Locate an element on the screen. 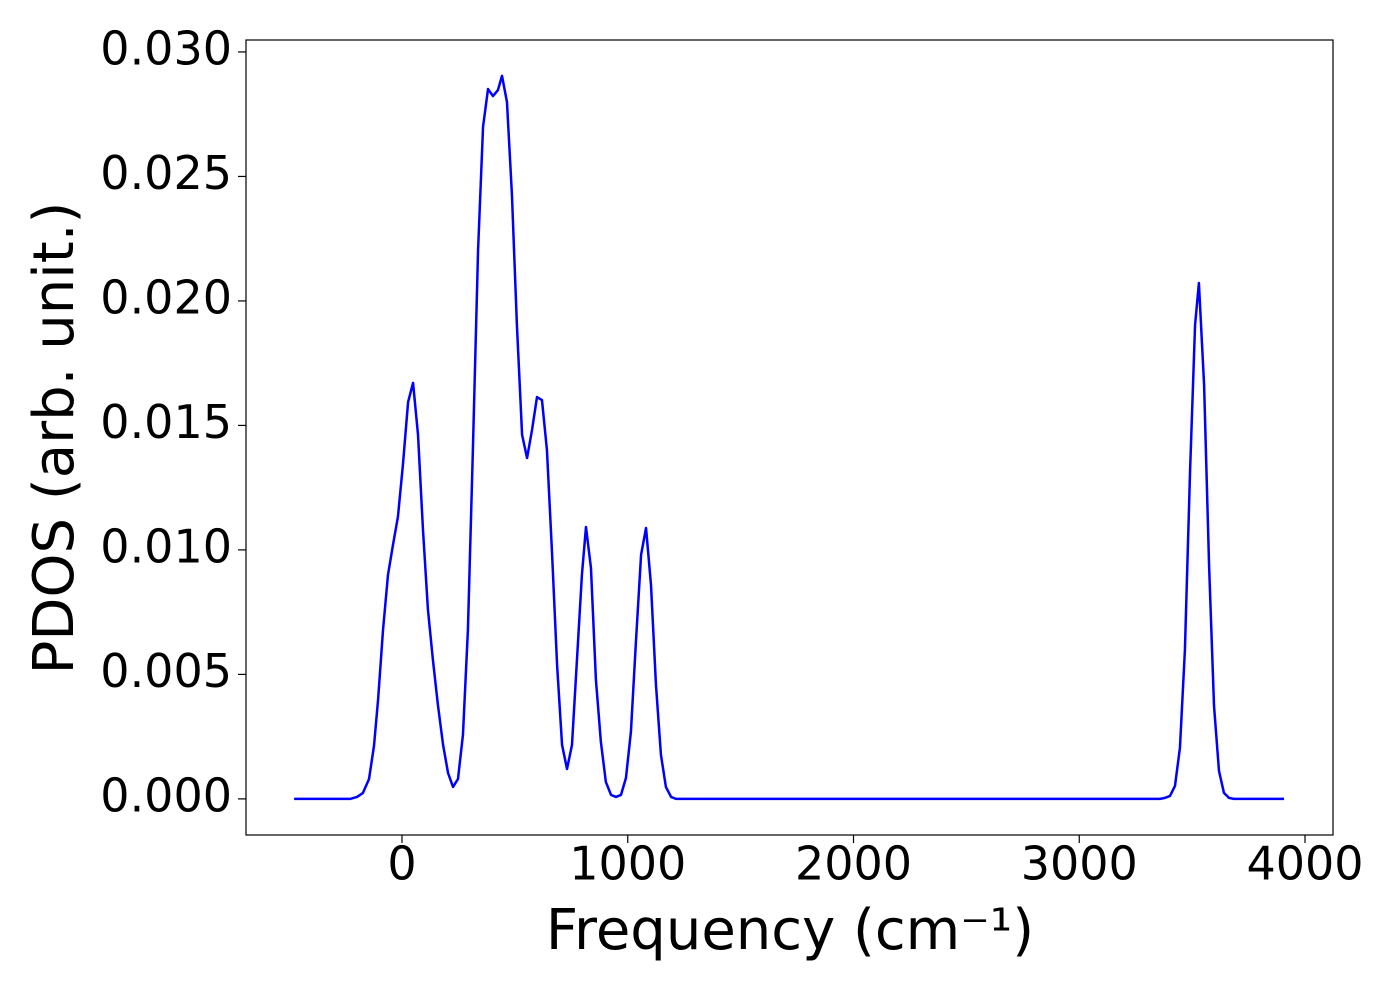 The width and height of the screenshot is (1400, 1000). y-tick-label: 0.010 is located at coordinates (166, 546).